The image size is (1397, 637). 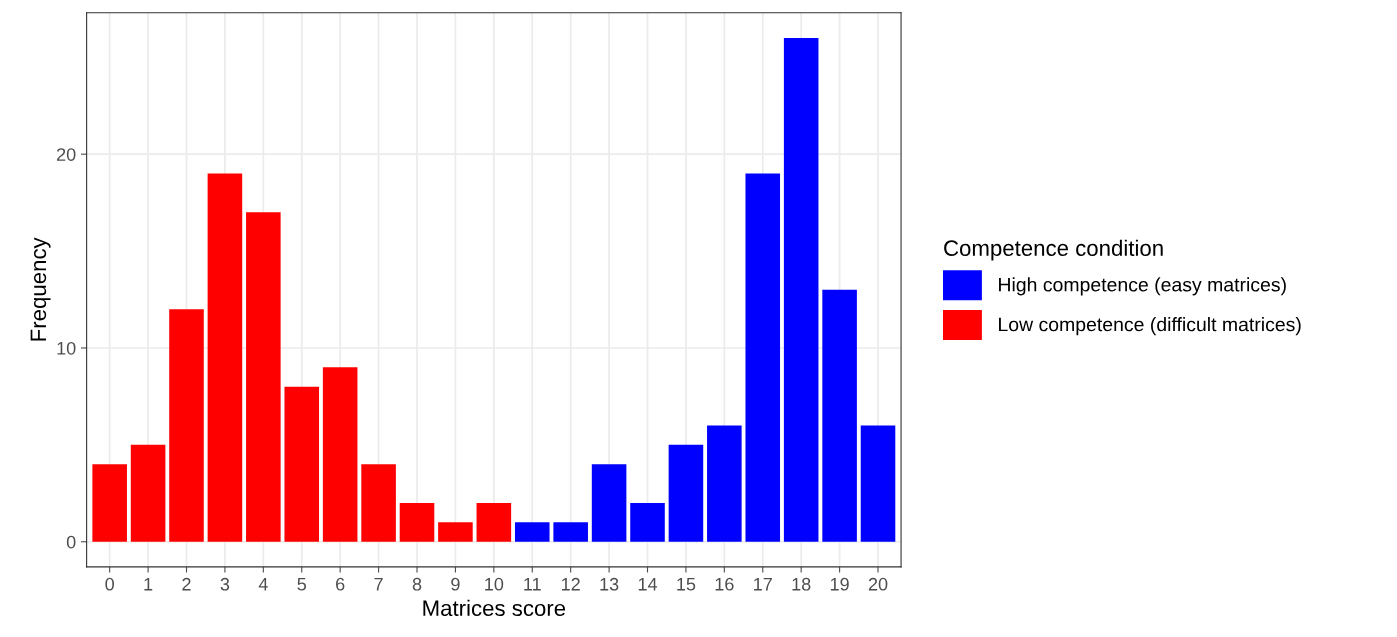 What do you see at coordinates (686, 584) in the screenshot?
I see `x-tick-label: 15` at bounding box center [686, 584].